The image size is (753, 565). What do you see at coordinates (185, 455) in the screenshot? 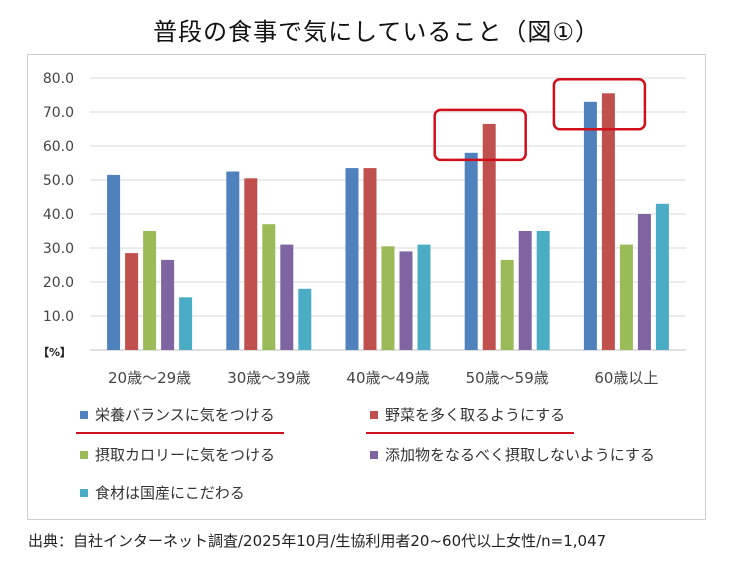
I see `legend-label: 摂取カロリーに気をつける` at bounding box center [185, 455].